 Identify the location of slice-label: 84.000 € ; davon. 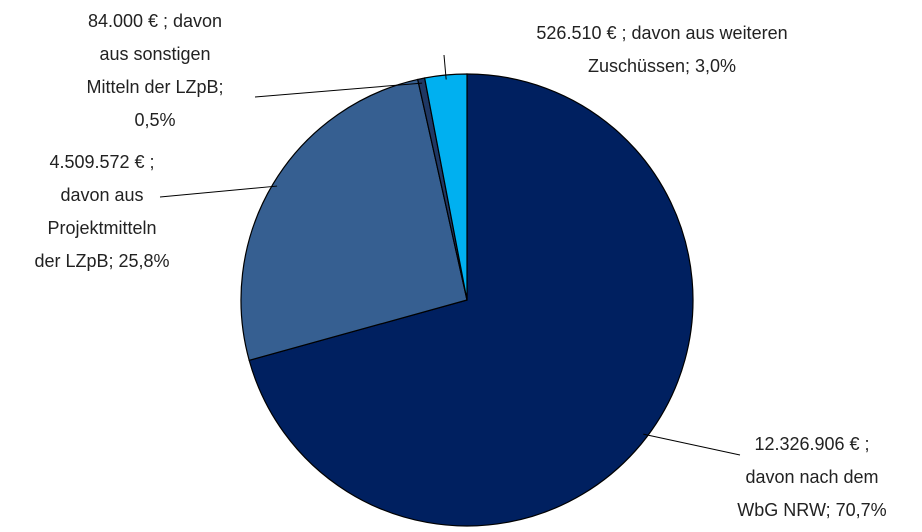
(155, 21).